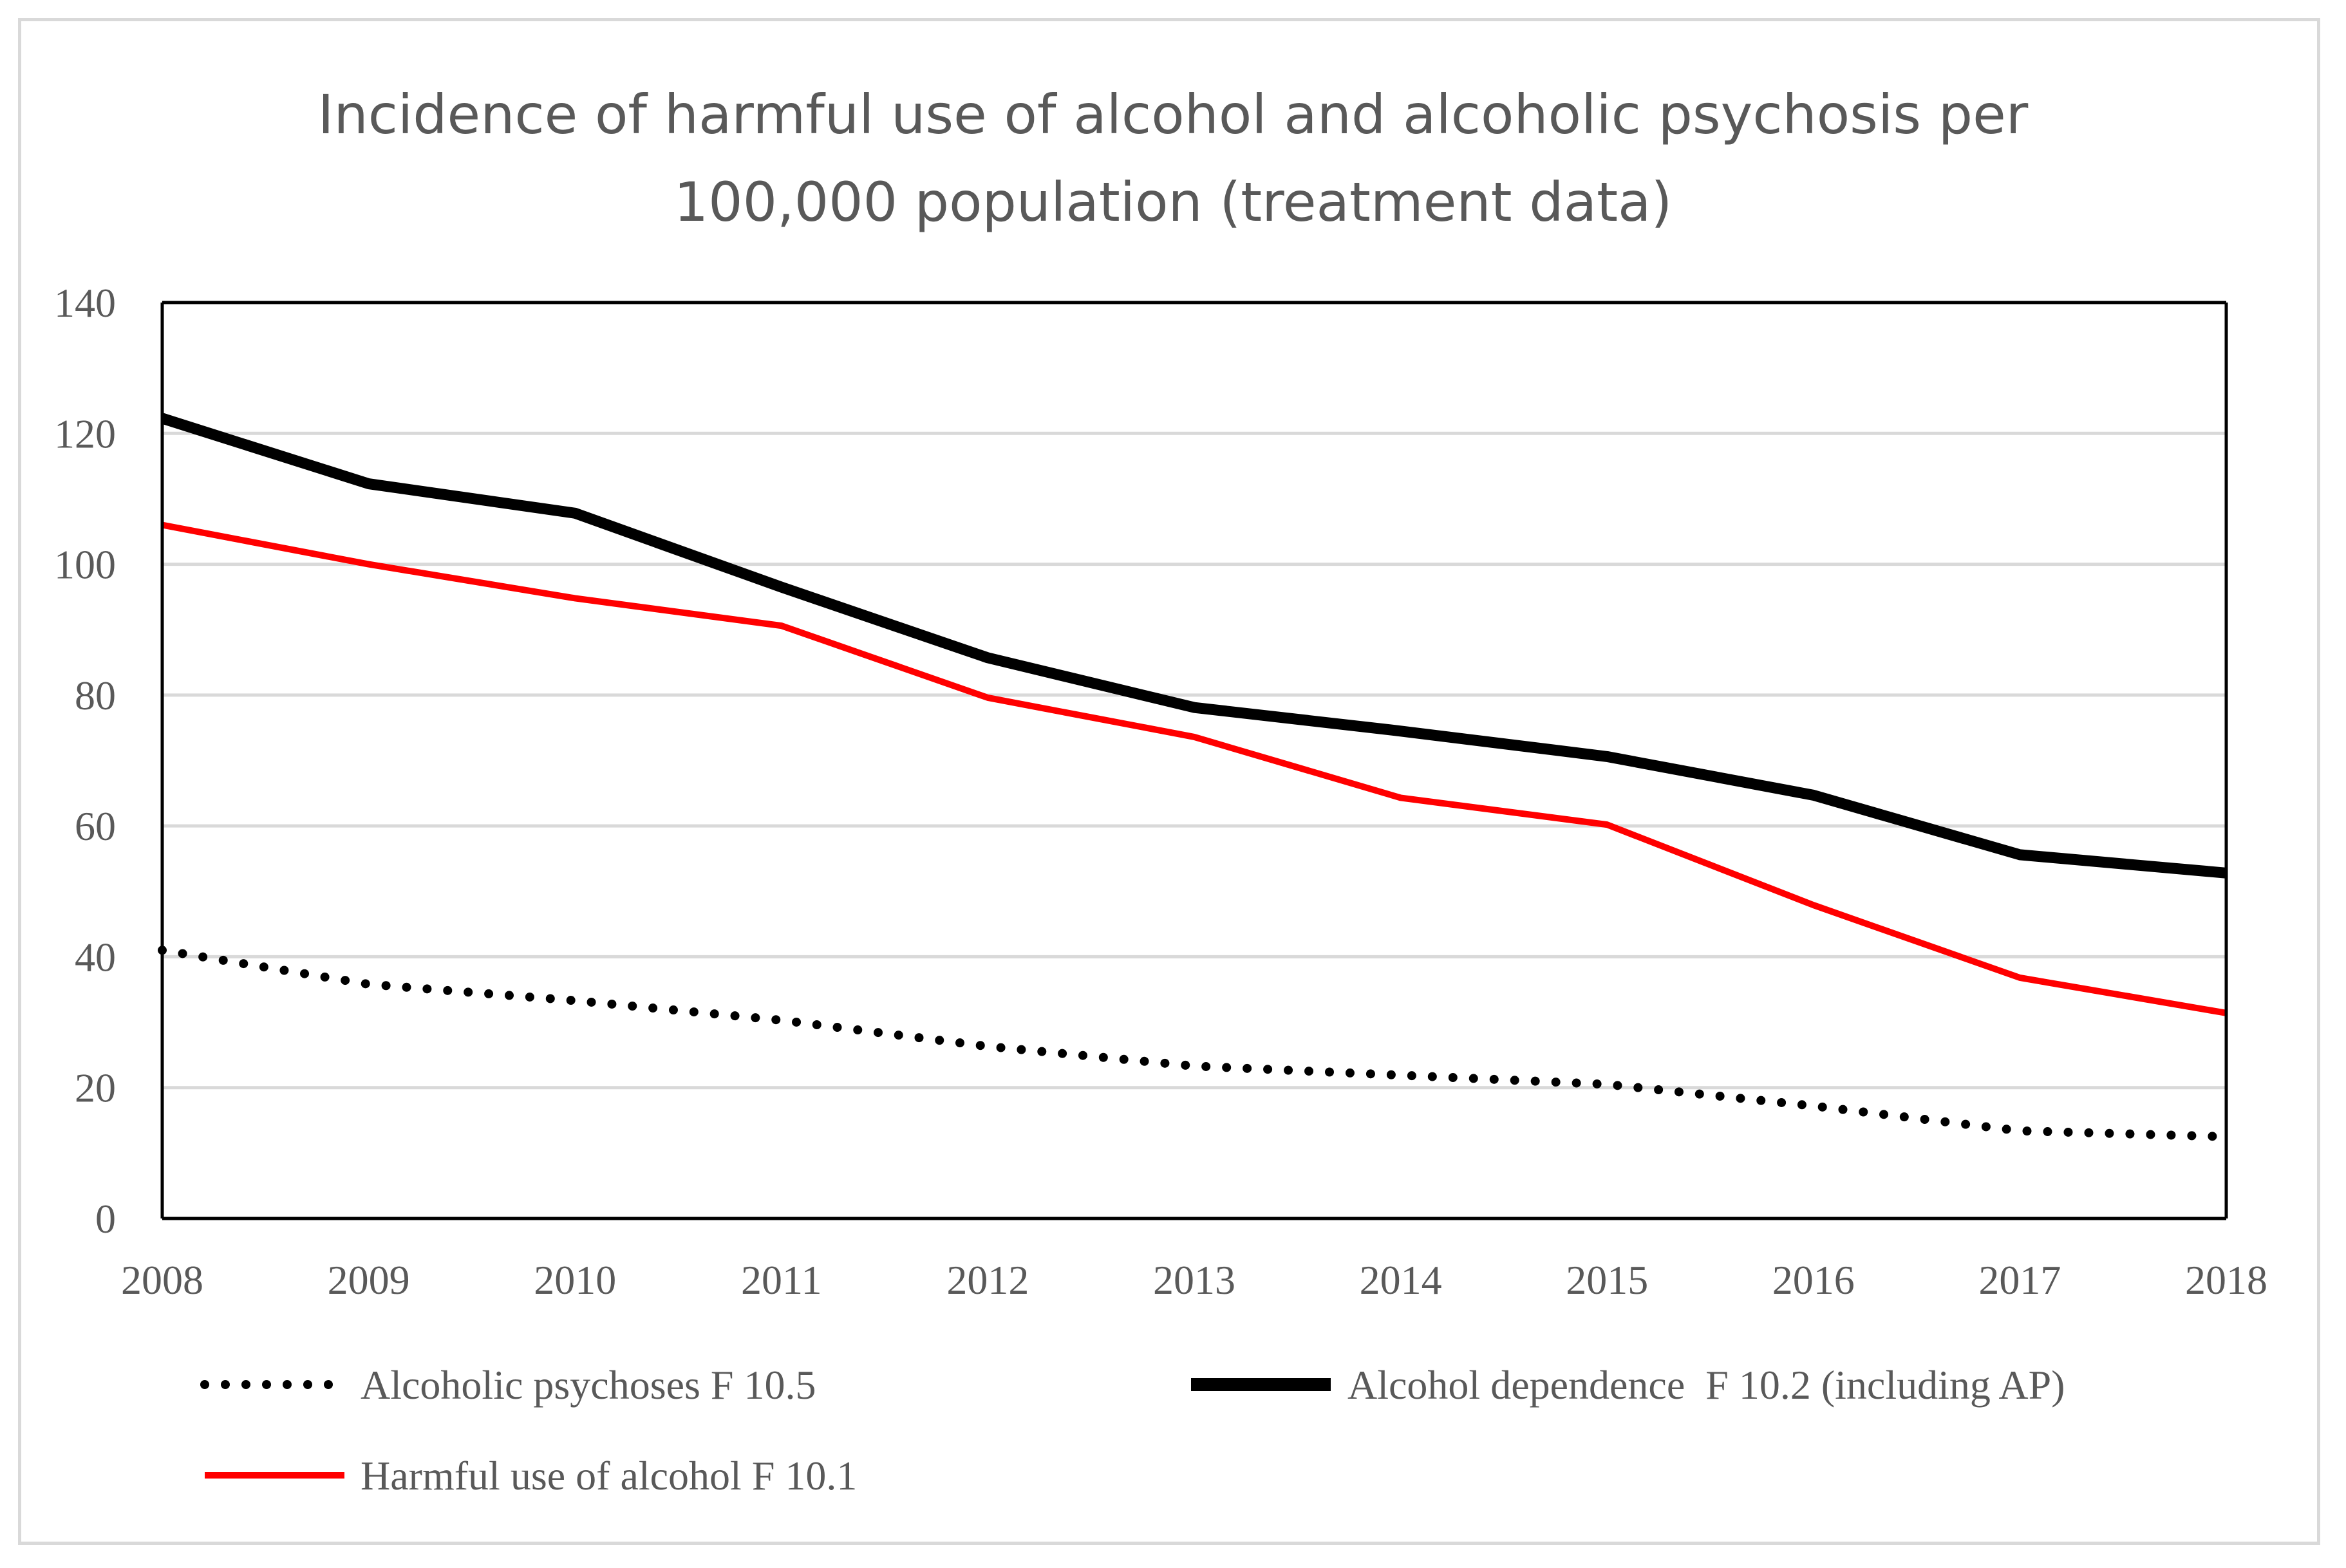 The width and height of the screenshot is (2346, 1568). I want to click on x-tick-label-2009: 2009, so click(369, 1280).